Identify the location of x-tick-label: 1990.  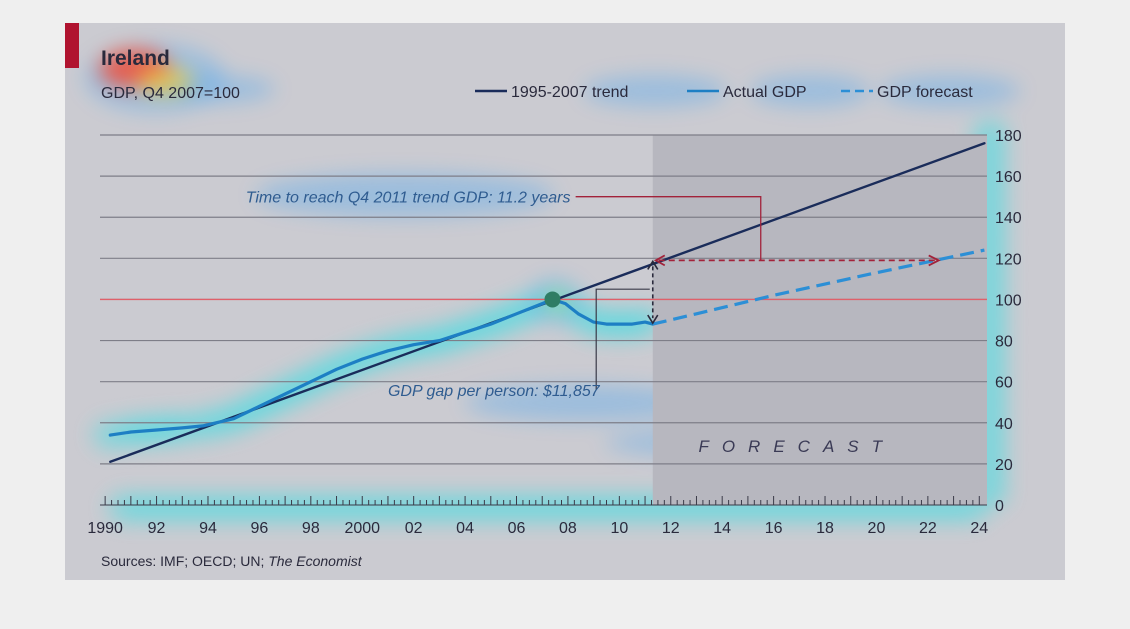
(105, 528).